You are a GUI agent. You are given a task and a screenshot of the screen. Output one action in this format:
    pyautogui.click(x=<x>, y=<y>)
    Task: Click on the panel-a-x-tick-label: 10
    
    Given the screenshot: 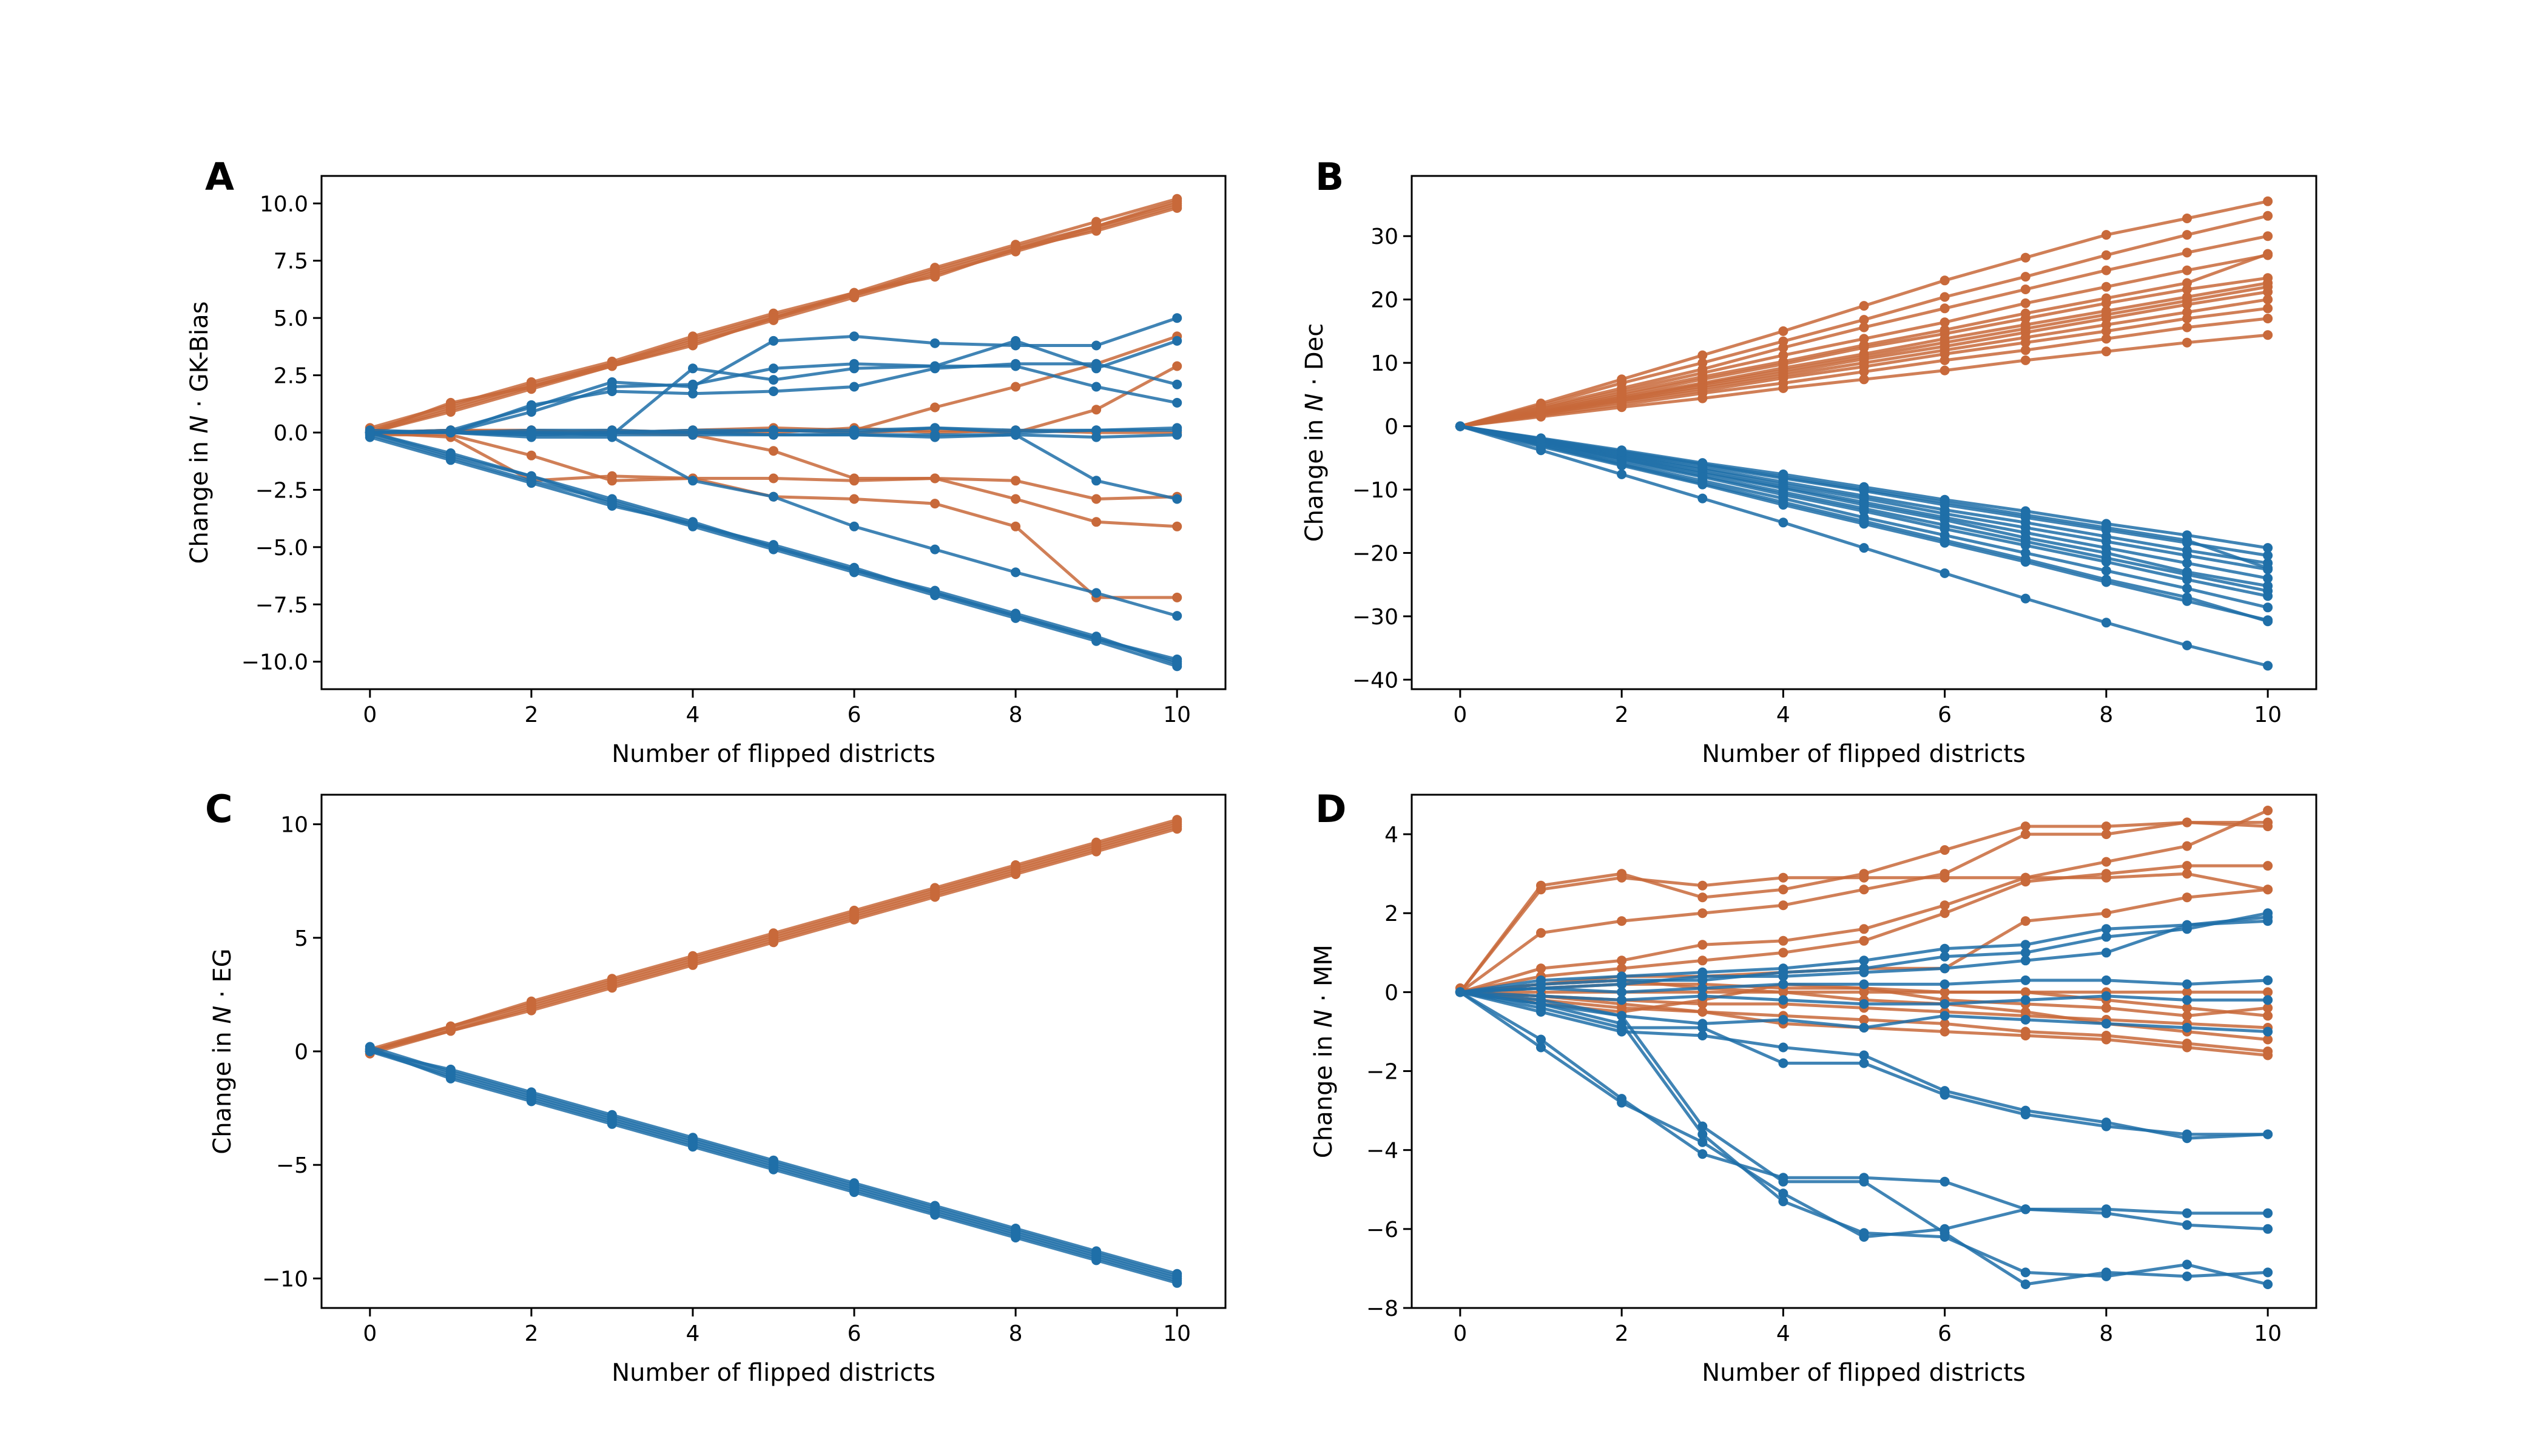 What is the action you would take?
    pyautogui.click(x=1177, y=715)
    